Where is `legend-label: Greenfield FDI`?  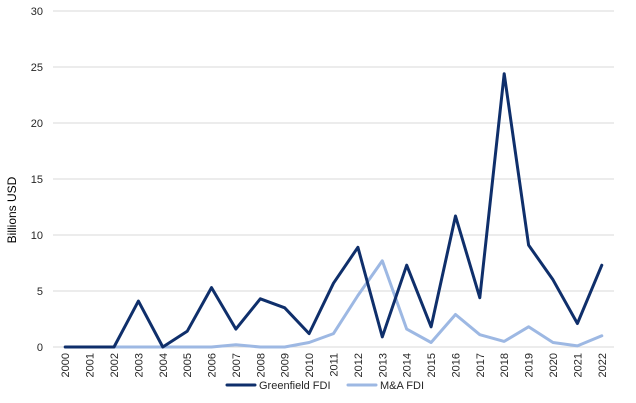
legend-label: Greenfield FDI is located at coordinates (295, 386).